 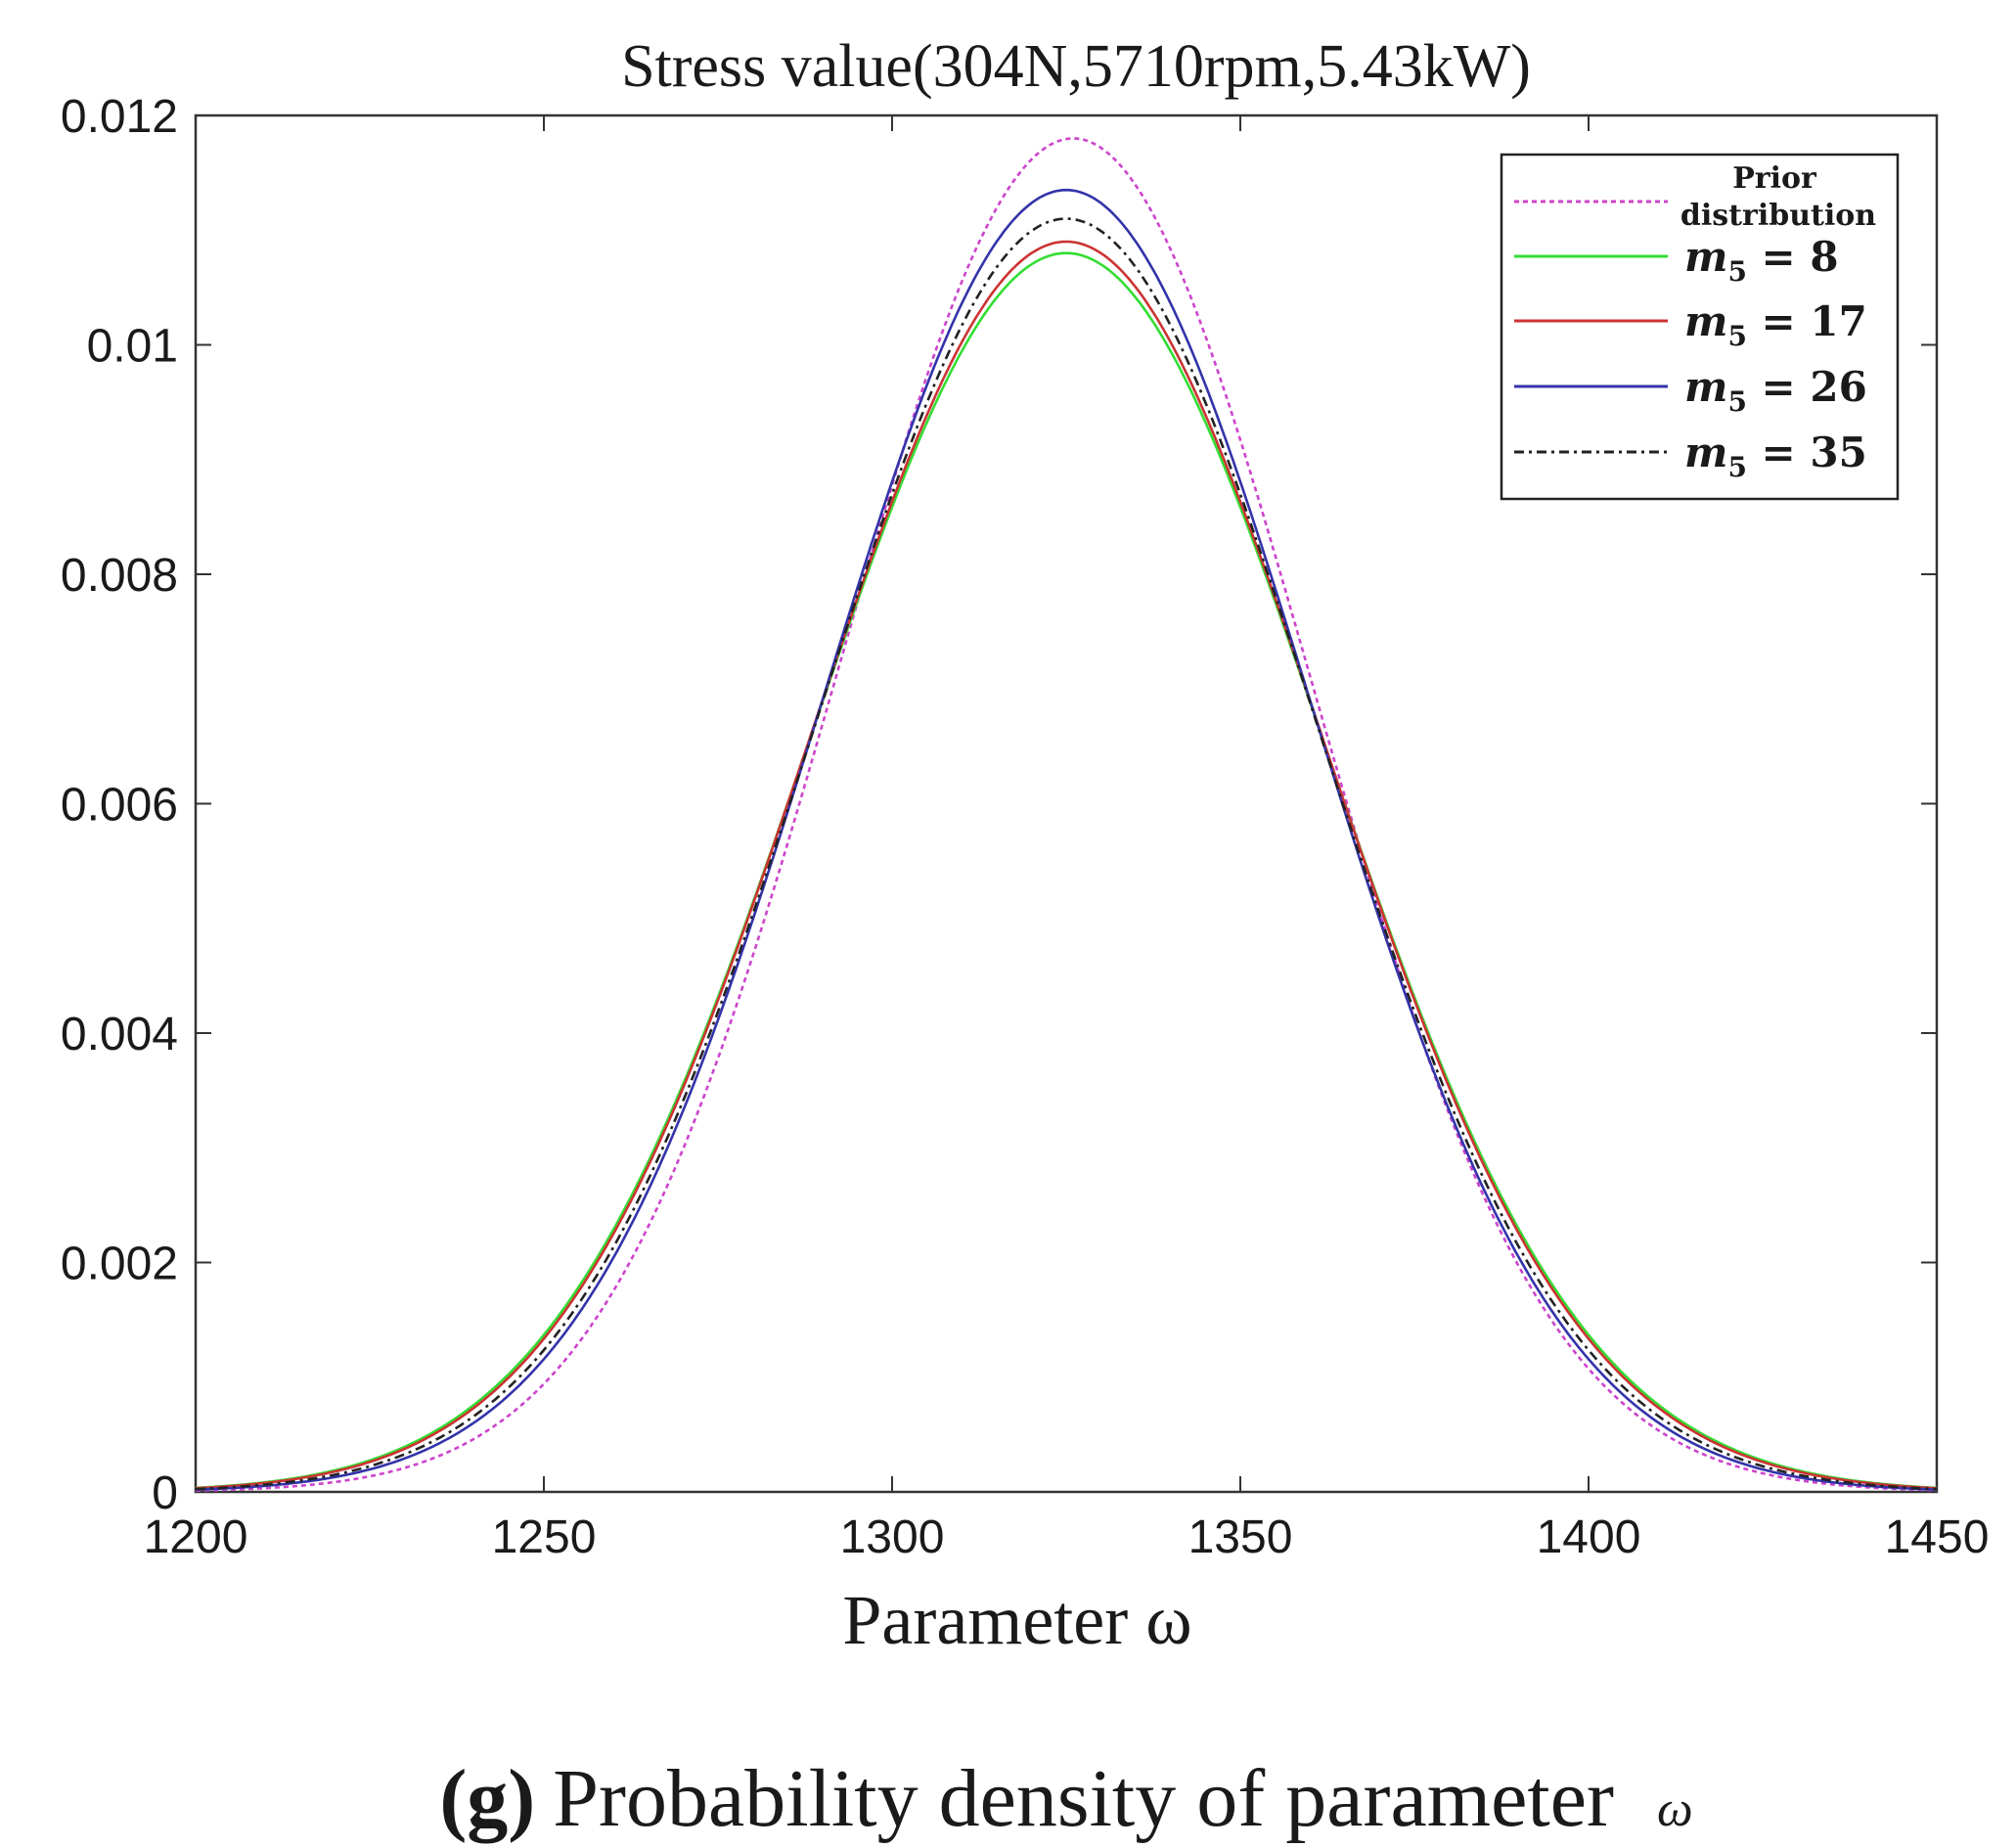 What do you see at coordinates (132, 347) in the screenshot?
I see `y-tick-label: 0.01` at bounding box center [132, 347].